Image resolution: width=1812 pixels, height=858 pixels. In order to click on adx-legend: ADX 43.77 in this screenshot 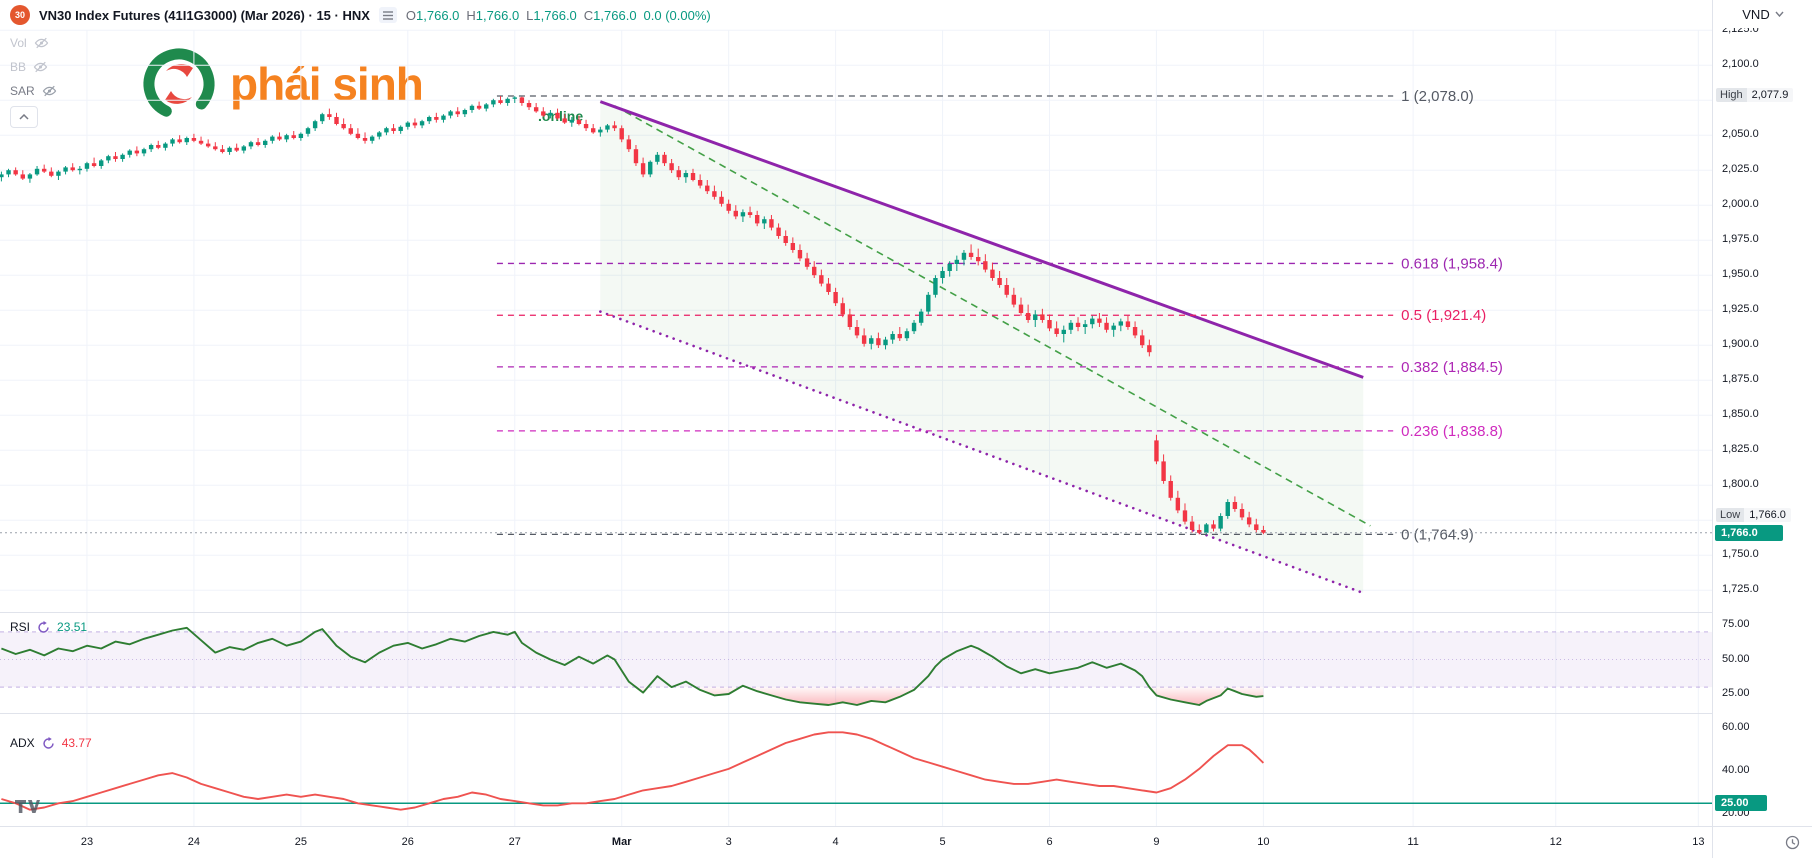, I will do `click(51, 743)`.